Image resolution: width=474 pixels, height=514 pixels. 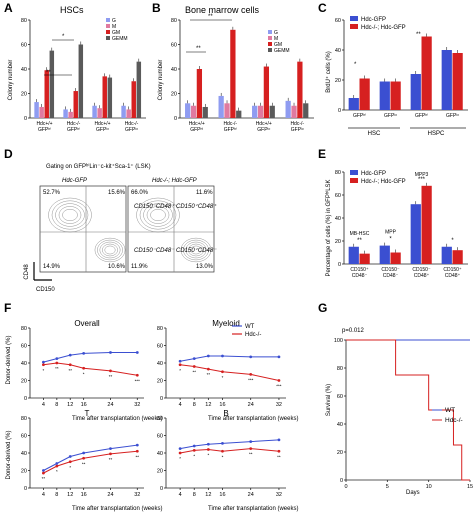 I want to click on panel-b-legend-label: G, so click(x=276, y=33).